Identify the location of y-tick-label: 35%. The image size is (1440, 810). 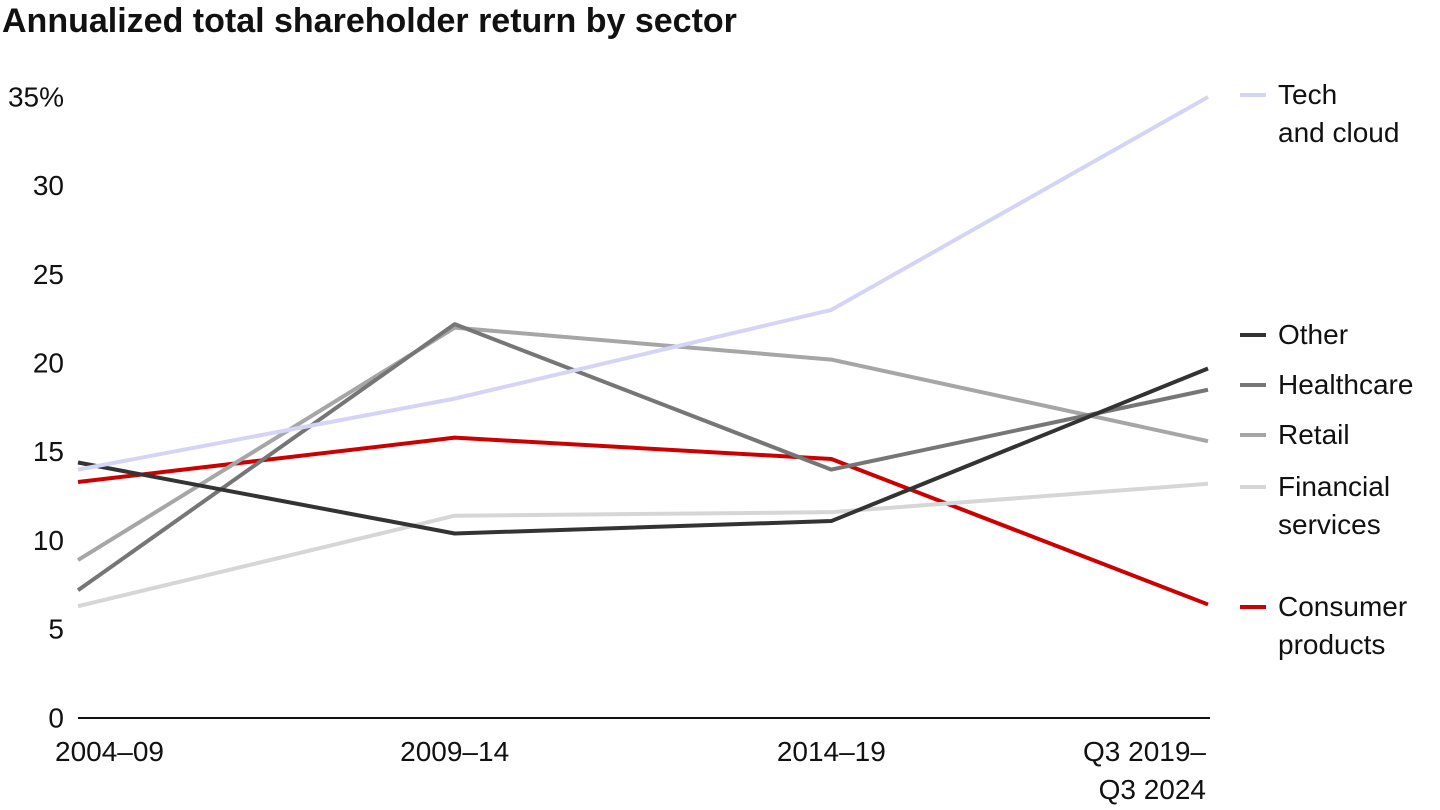
(36, 96).